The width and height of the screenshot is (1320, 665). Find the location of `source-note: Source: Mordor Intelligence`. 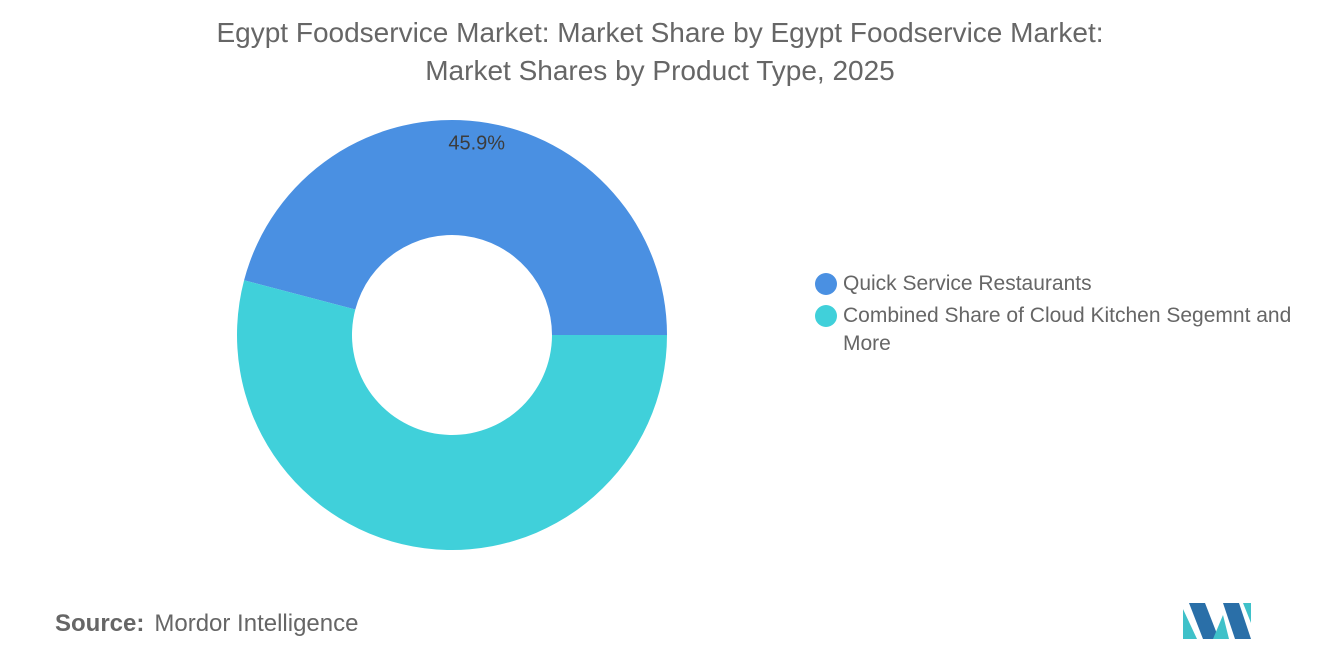

source-note: Source: Mordor Intelligence is located at coordinates (206, 624).